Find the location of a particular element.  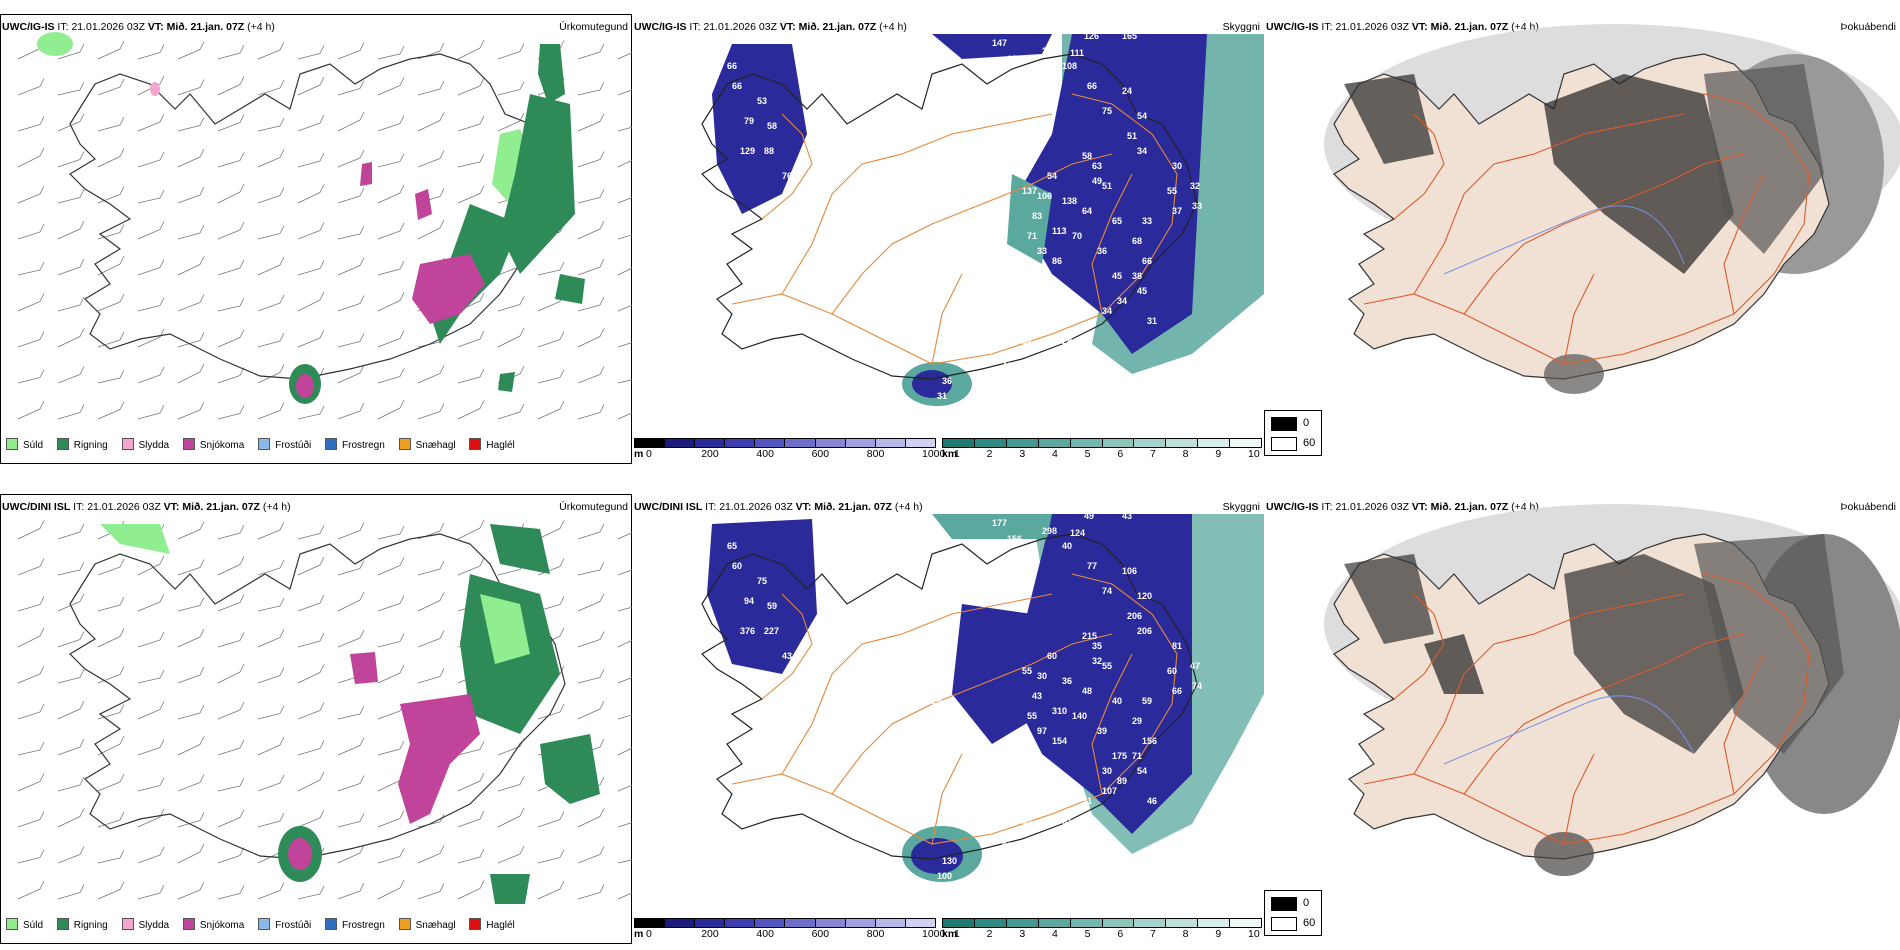

model-name: UWC/IG-IS is located at coordinates (1292, 507).